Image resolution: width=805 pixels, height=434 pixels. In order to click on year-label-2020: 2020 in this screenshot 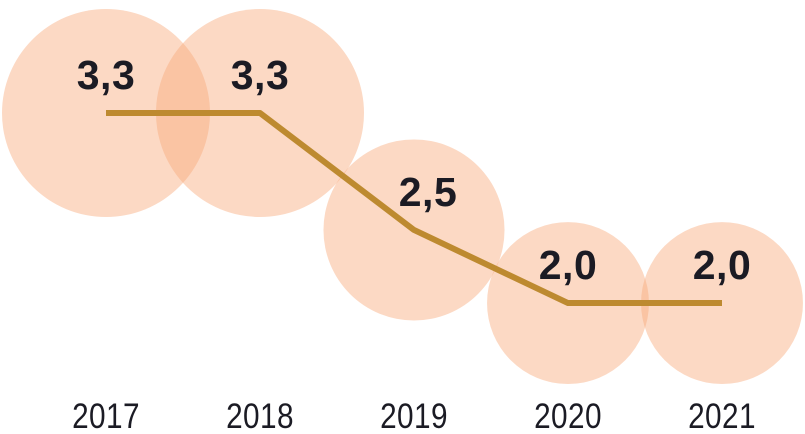, I will do `click(568, 415)`.